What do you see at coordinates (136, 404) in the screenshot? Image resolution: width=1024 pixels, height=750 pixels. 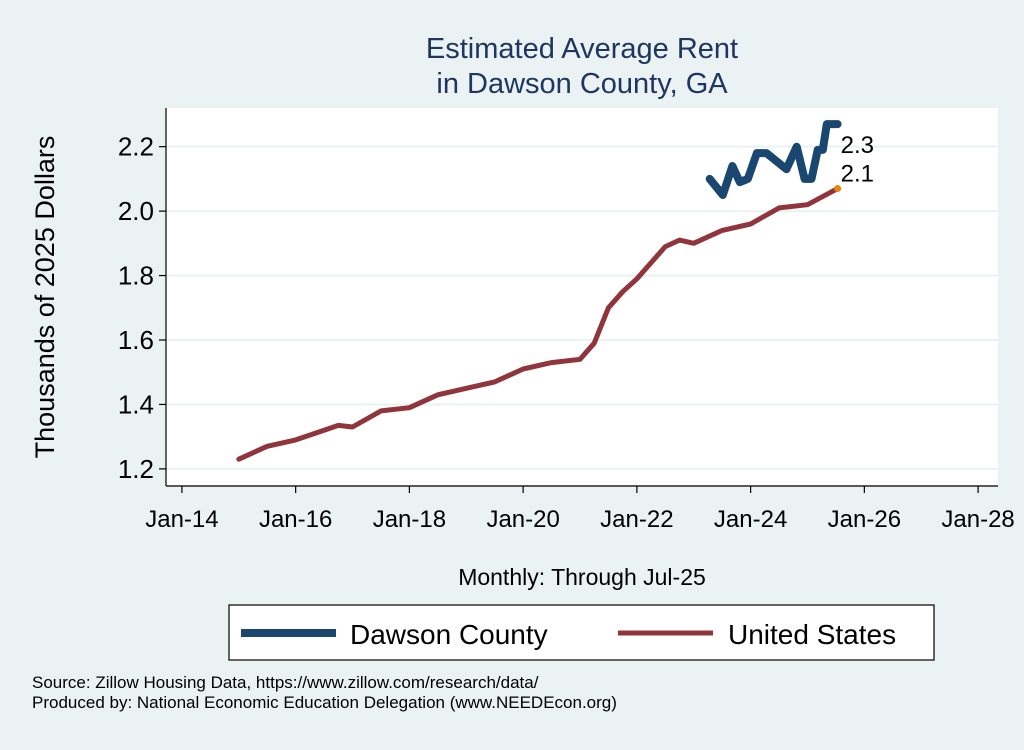 I see `y-tick-label: 1.4` at bounding box center [136, 404].